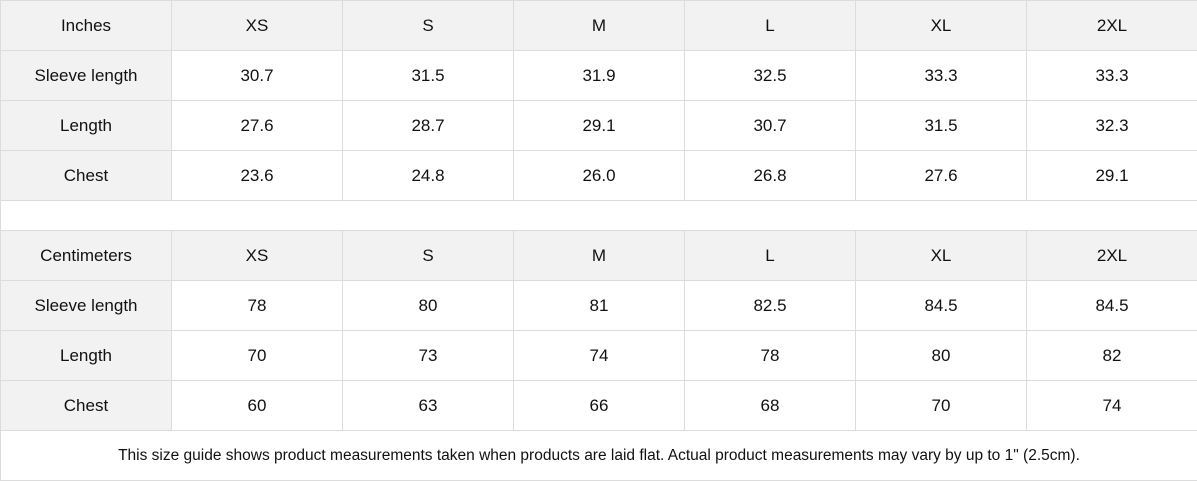  Describe the element at coordinates (1112, 356) in the screenshot. I see `measurement-cell: 82` at that location.